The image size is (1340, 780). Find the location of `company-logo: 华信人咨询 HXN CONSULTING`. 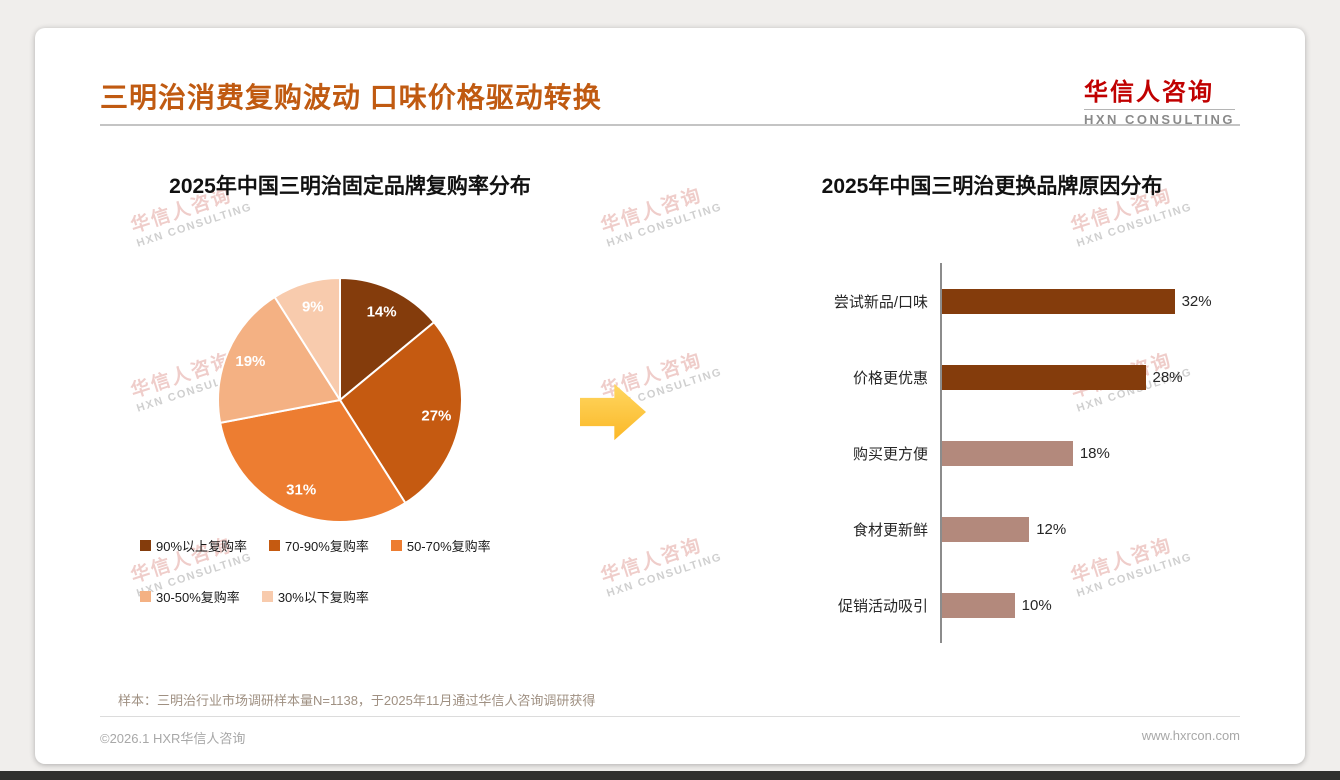

company-logo: 华信人咨询 HXN CONSULTING is located at coordinates (1159, 99).